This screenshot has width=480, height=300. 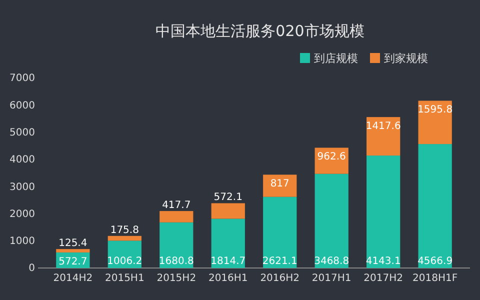 What do you see at coordinates (280, 278) in the screenshot?
I see `x-tick-label: 2016H2` at bounding box center [280, 278].